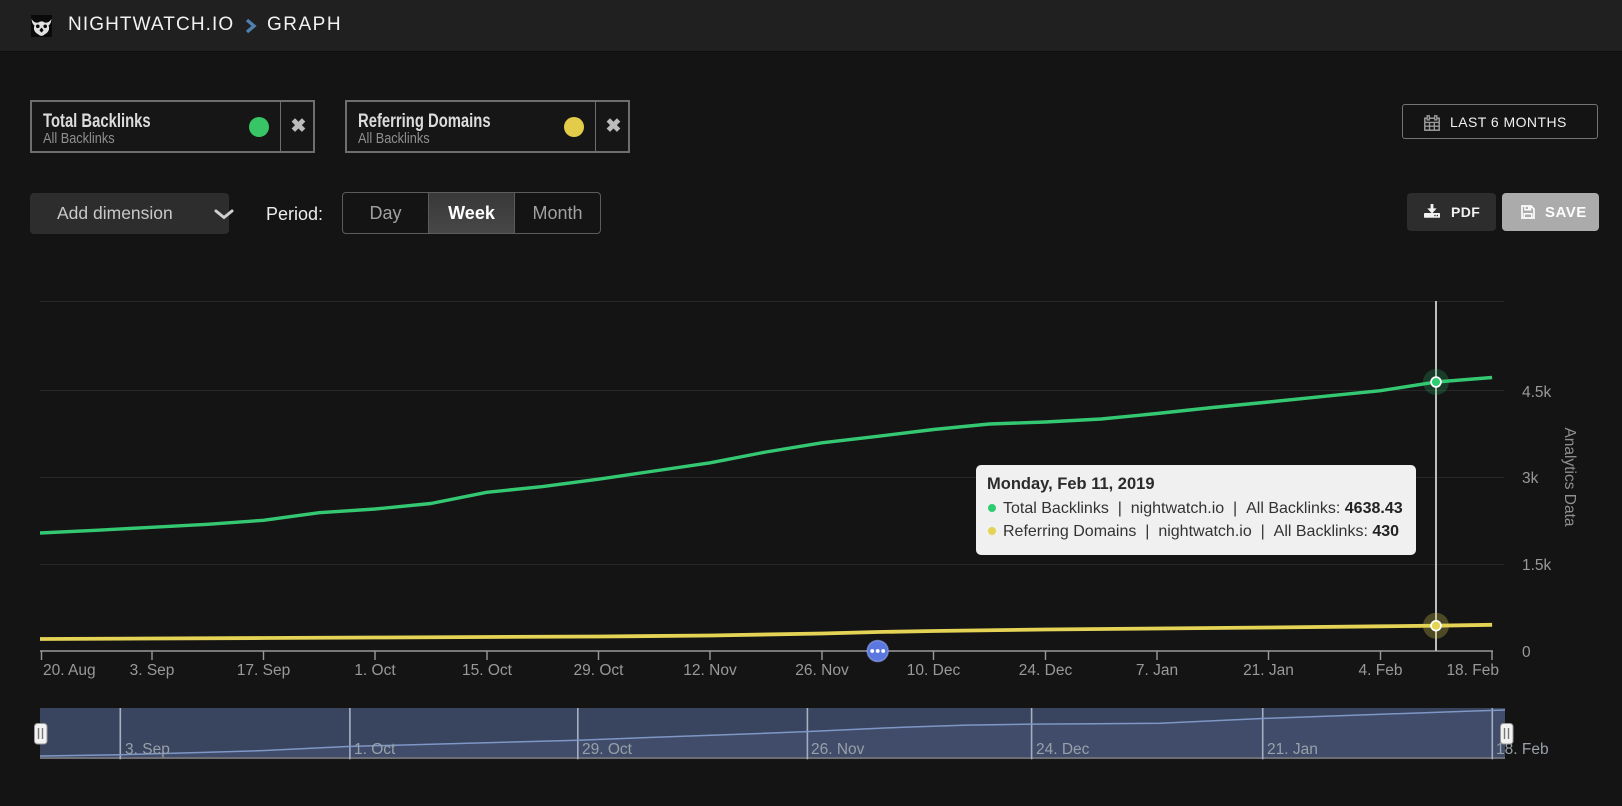 This screenshot has height=806, width=1622. What do you see at coordinates (1537, 392) in the screenshot?
I see `svg-text: 4.5k` at bounding box center [1537, 392].